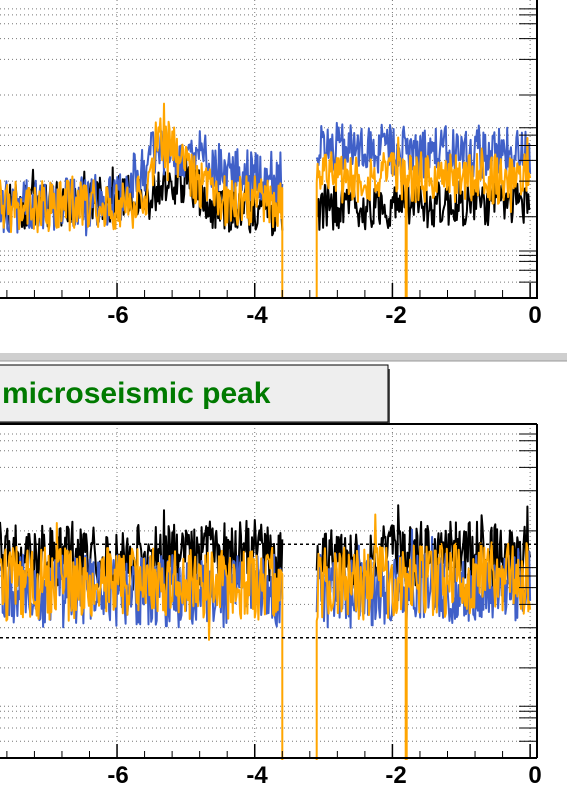 The width and height of the screenshot is (567, 796). Describe the element at coordinates (117, 315) in the screenshot. I see `top-tick-label: -6` at that location.